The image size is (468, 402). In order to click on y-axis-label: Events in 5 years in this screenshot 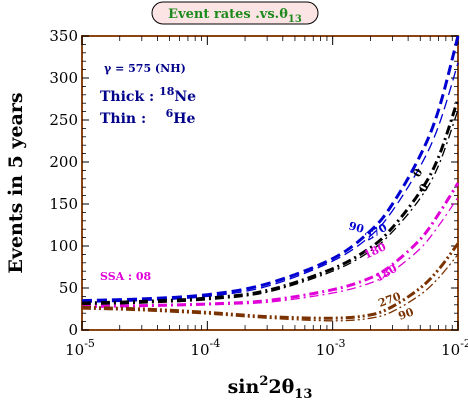, I will do `click(16, 182)`.